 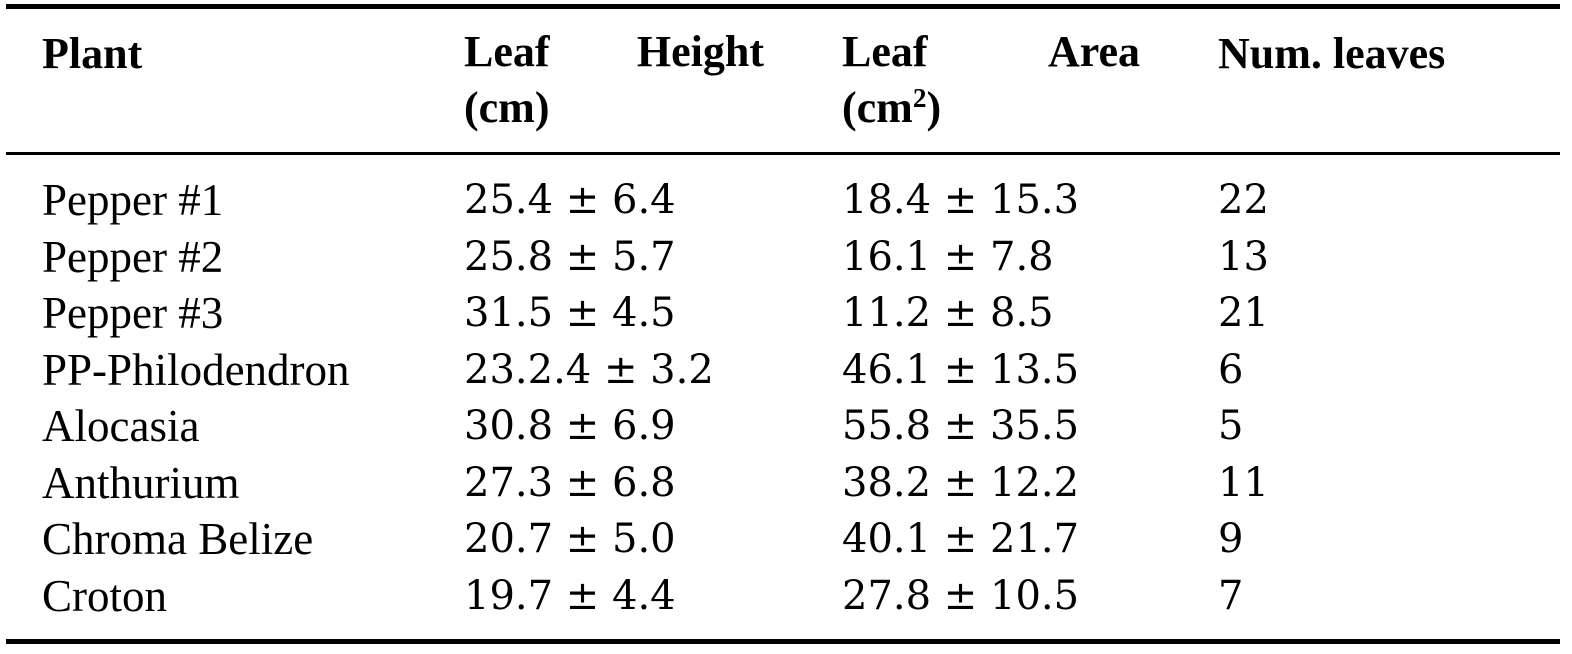 I want to click on cell-leaf-height: 19.7 ± 4.4, so click(x=570, y=595).